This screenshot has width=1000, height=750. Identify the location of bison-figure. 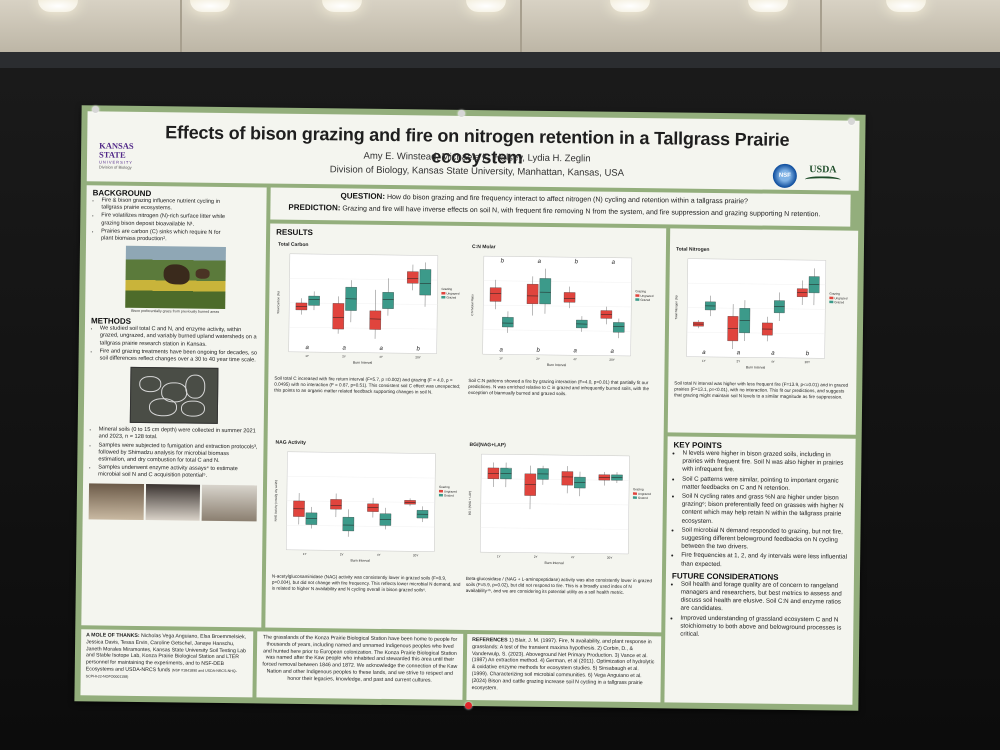
(202, 274).